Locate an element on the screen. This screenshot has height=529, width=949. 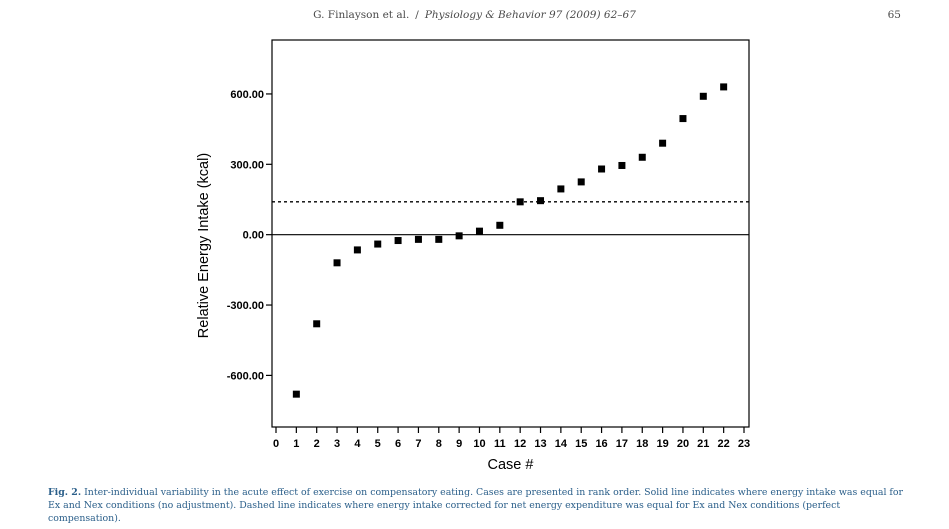
x-tick-label: 20 is located at coordinates (683, 444).